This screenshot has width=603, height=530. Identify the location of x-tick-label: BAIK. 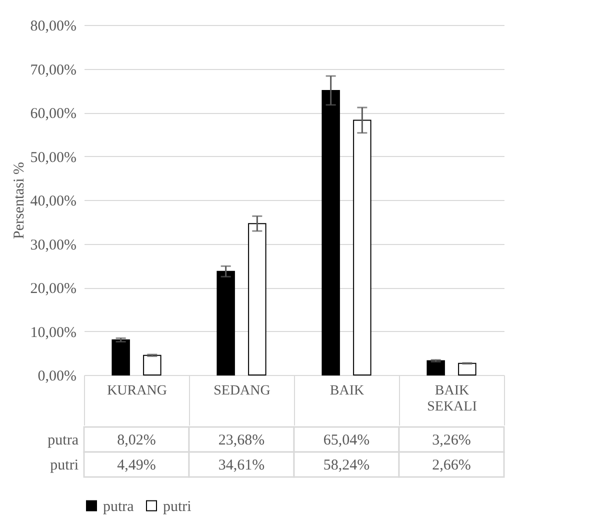
(347, 391).